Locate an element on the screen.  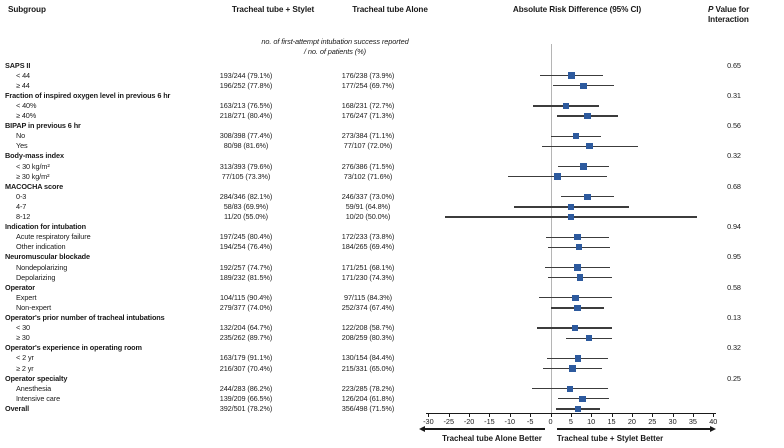
x-axis-tick-label: 5 is located at coordinates (570, 421).